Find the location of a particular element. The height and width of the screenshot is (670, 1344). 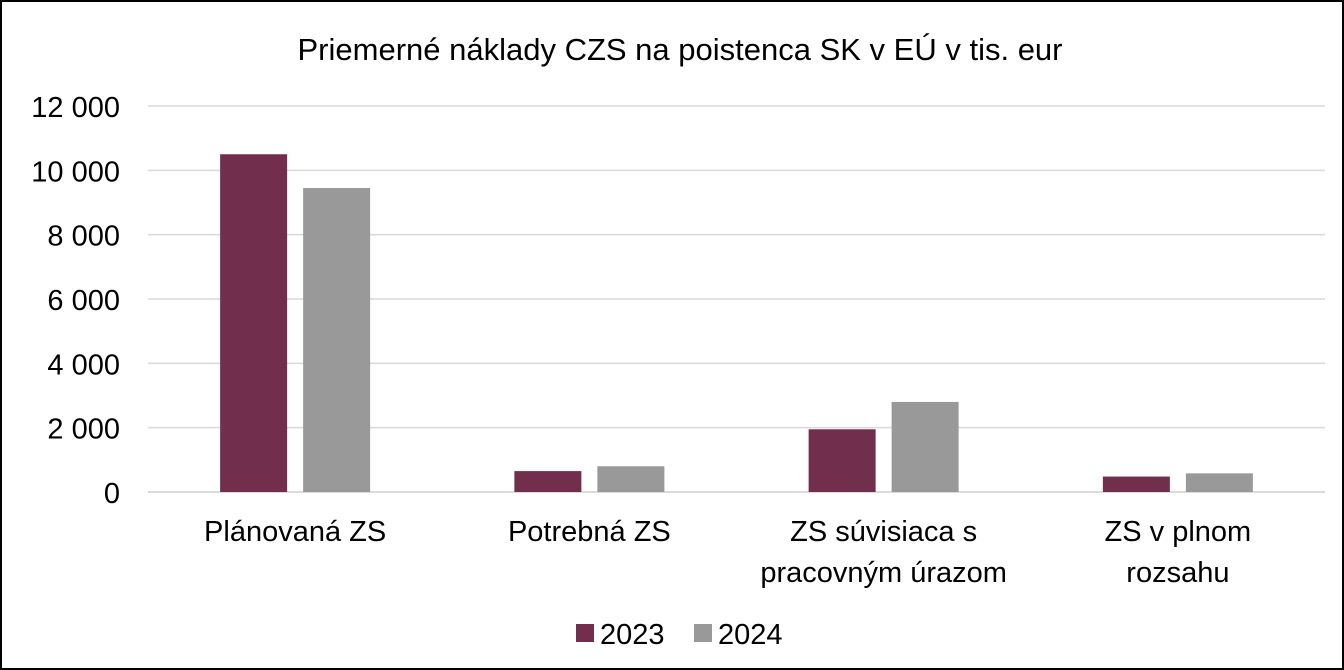

y-axis-tick-labels: 0 2 000 4 000 6 000 8 000 10 000 12 000 is located at coordinates (75, 301).